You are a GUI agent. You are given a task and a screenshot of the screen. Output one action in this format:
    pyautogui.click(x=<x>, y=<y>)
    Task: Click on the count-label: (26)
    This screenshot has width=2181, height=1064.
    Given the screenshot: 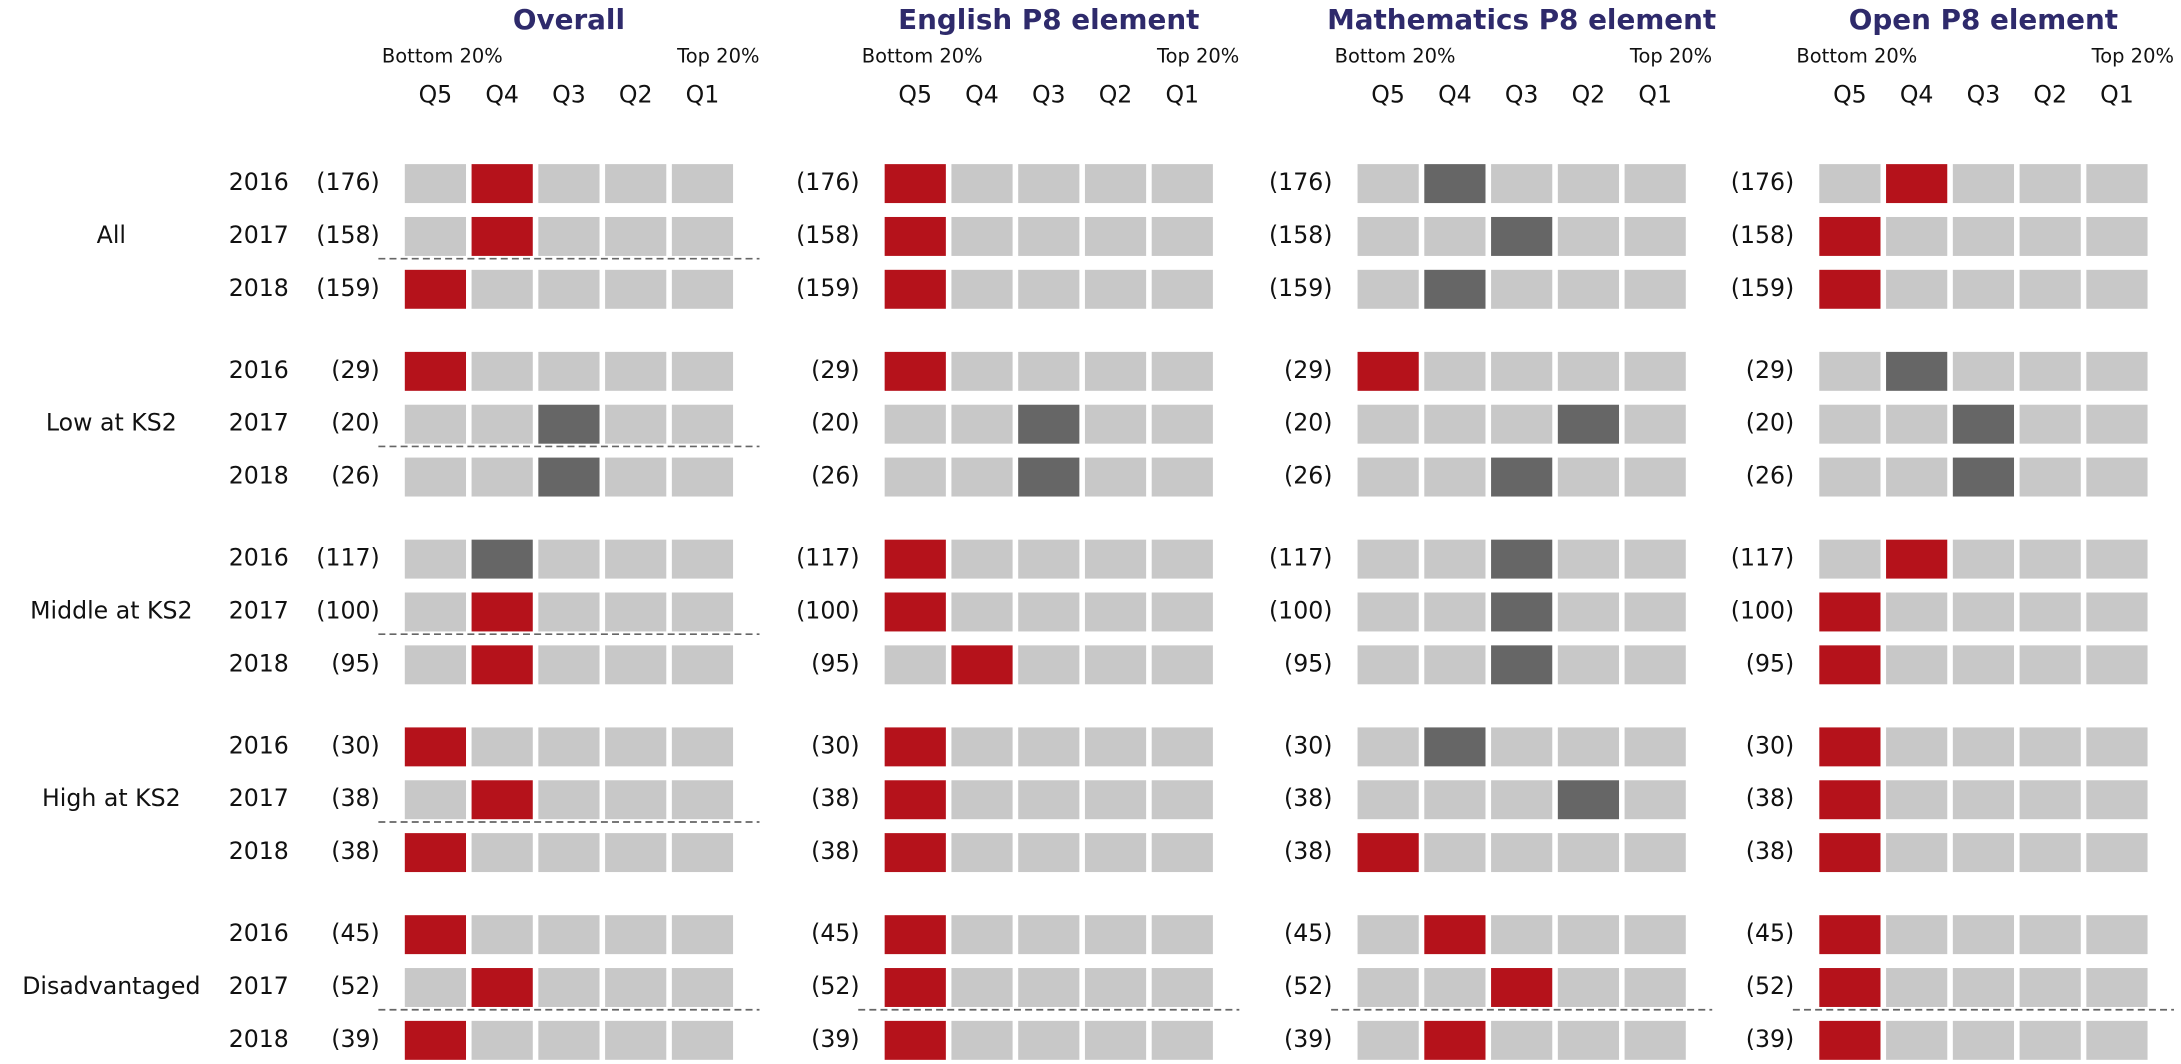 What is the action you would take?
    pyautogui.click(x=1308, y=476)
    